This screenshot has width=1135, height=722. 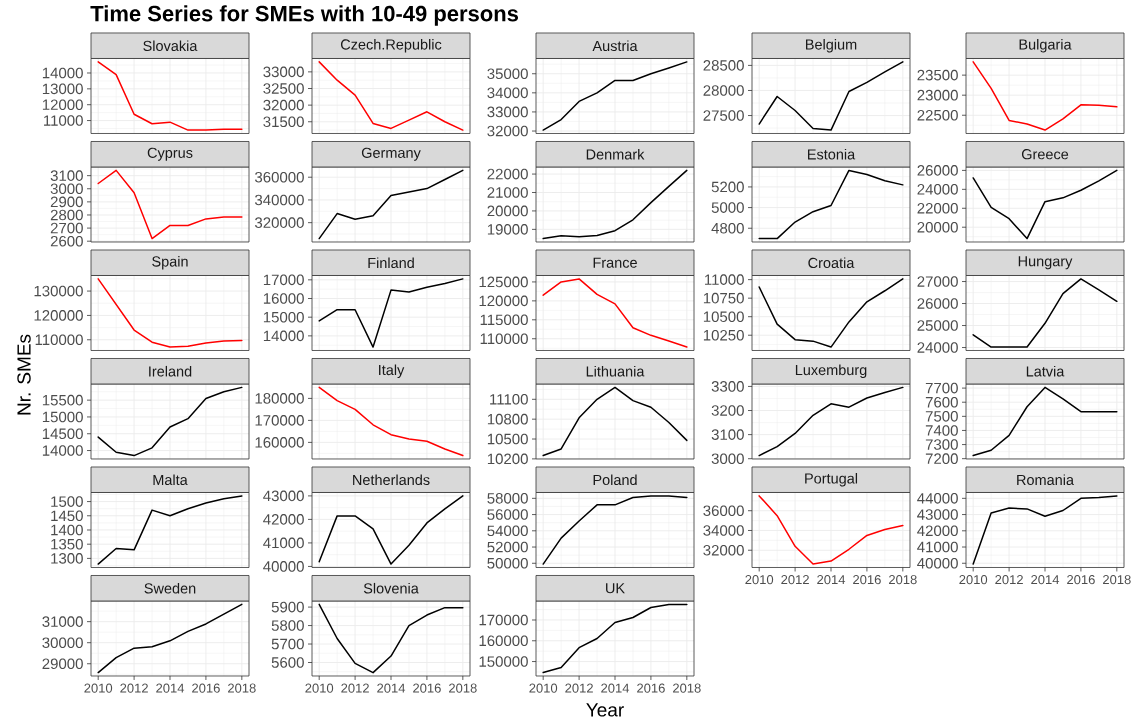 What do you see at coordinates (723, 530) in the screenshot?
I see `y-tick-label: 34000` at bounding box center [723, 530].